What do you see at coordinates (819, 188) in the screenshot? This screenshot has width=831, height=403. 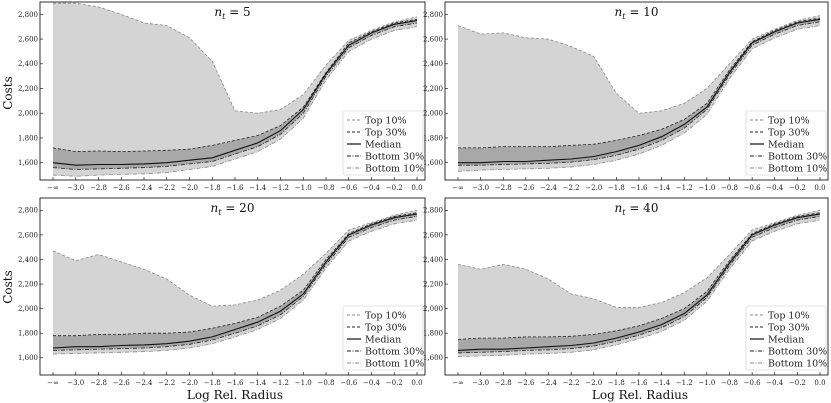 I see `x-tick-label: 0.0` at bounding box center [819, 188].